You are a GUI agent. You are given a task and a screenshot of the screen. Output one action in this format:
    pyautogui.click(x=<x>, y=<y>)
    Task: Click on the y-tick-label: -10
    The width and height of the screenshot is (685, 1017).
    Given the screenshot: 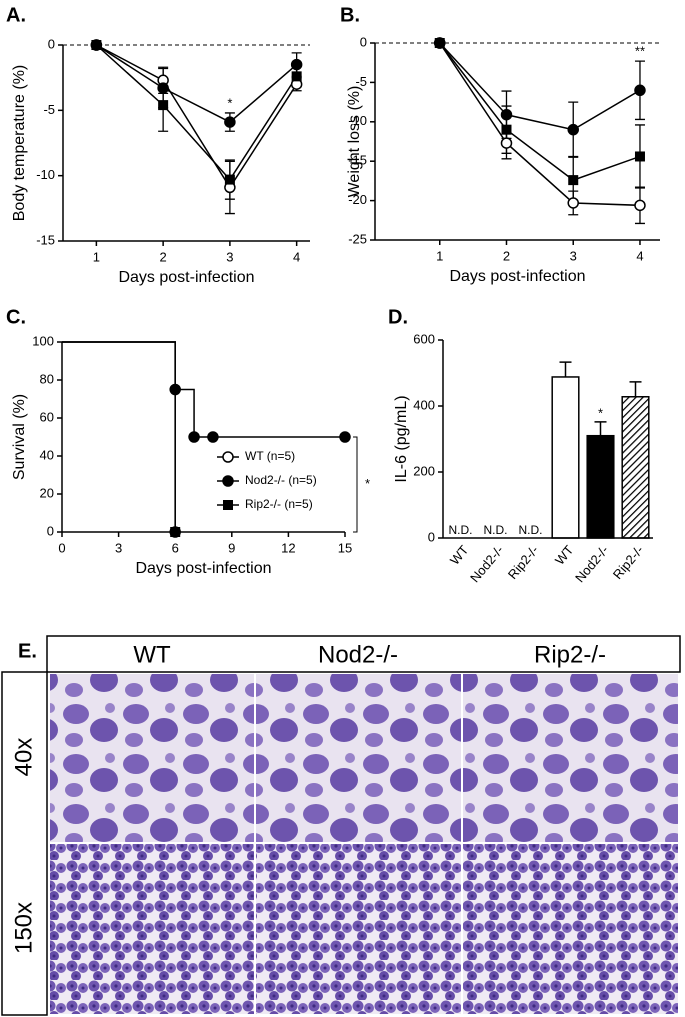 What is the action you would take?
    pyautogui.click(x=357, y=120)
    